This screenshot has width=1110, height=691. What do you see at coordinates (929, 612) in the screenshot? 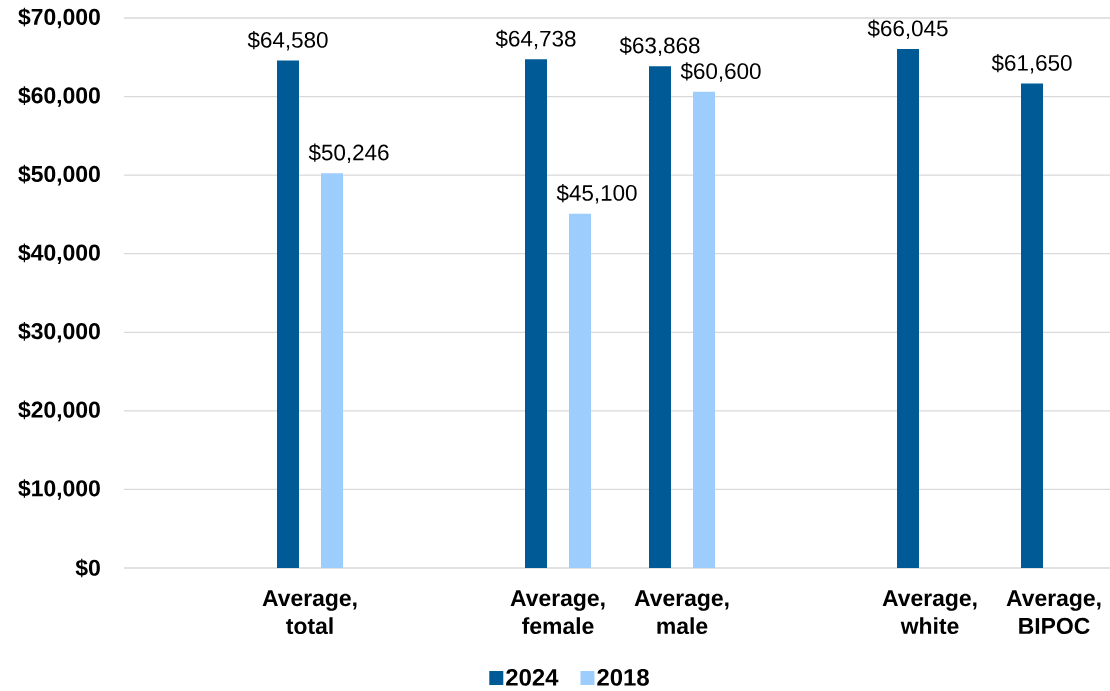
I see `x-tick-label: Average, white` at bounding box center [929, 612].